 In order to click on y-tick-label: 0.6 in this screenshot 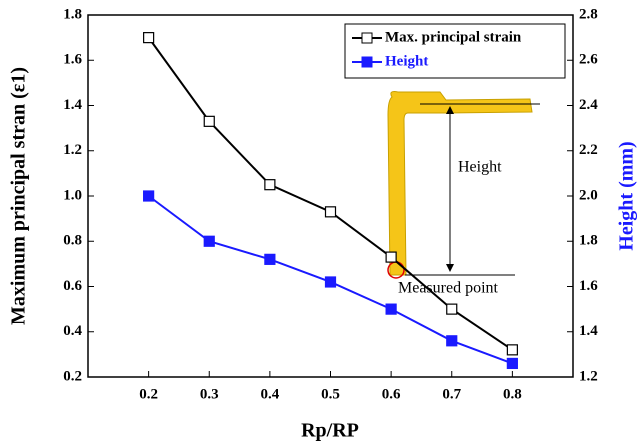, I will do `click(72, 286)`.